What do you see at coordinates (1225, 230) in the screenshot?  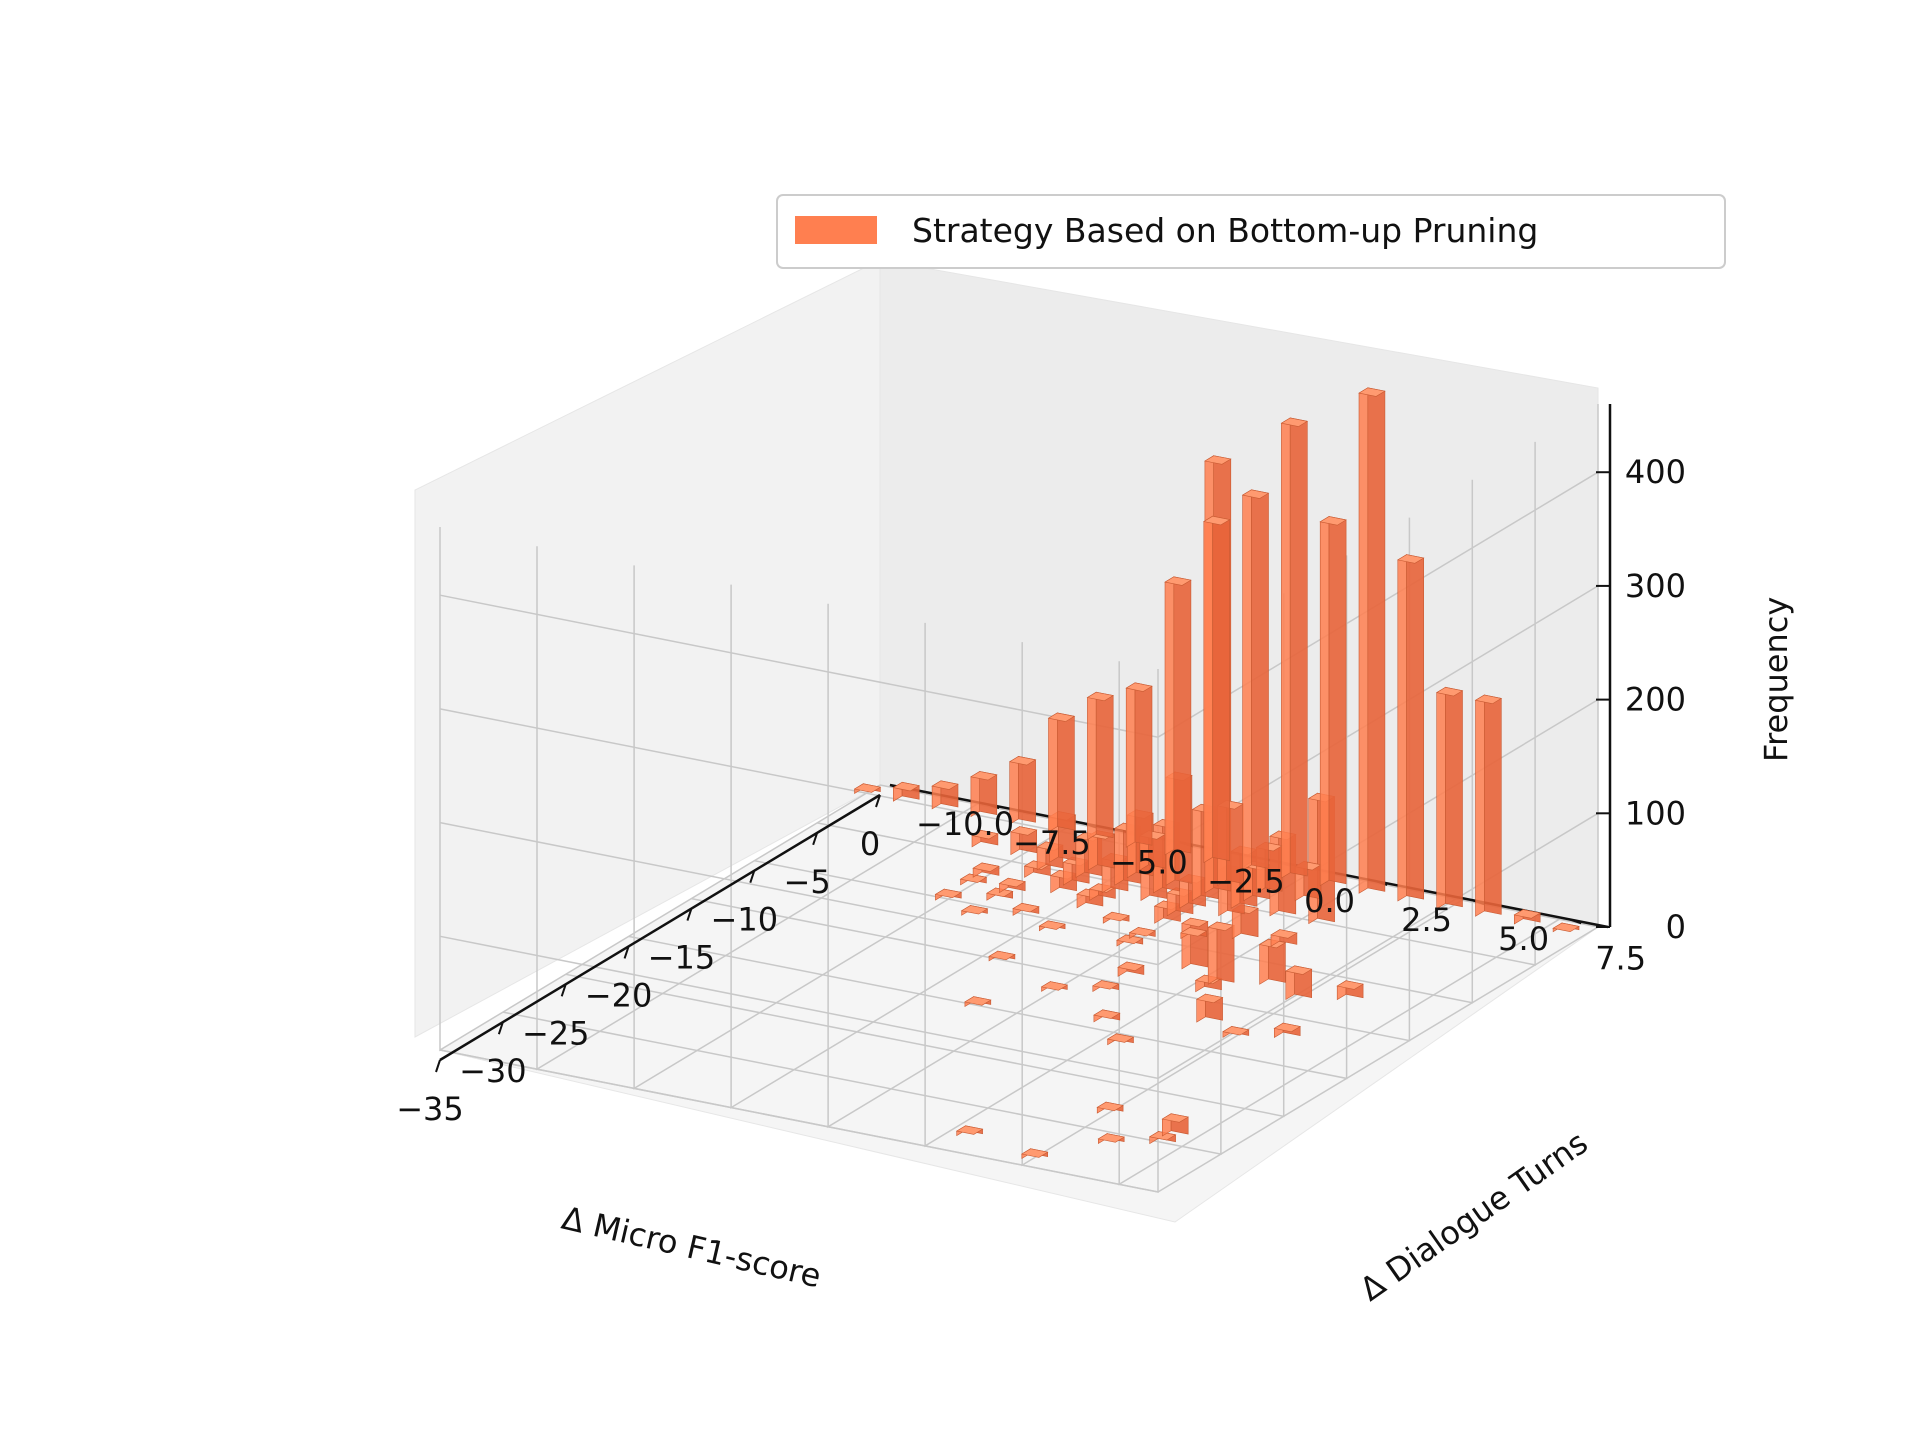 I see `legend-label: Strategy Based on Bottom-up Pruning` at bounding box center [1225, 230].